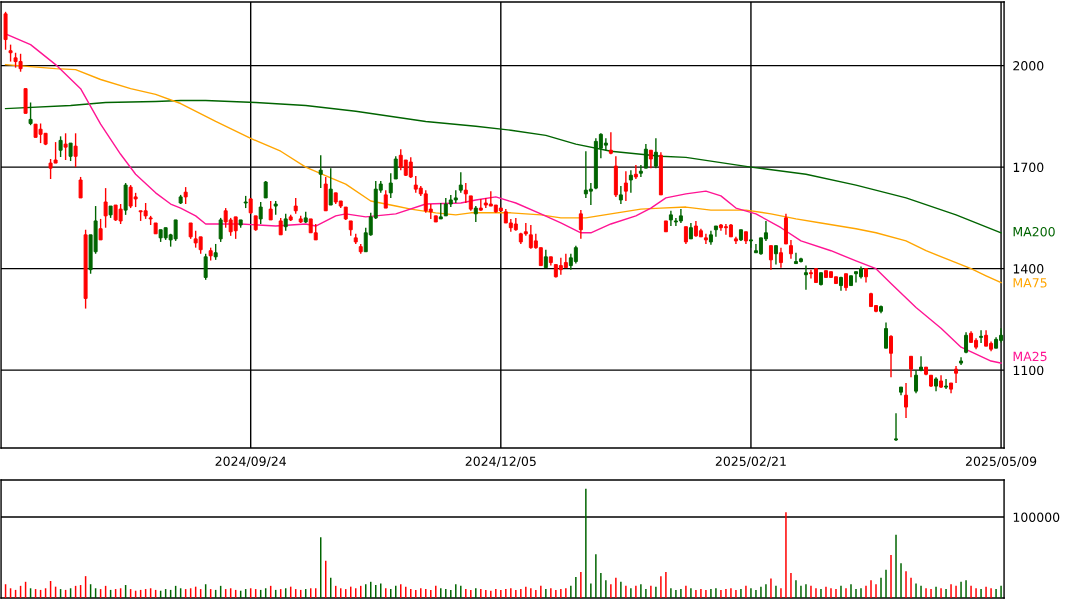 This screenshot has height=600, width=1065. Describe the element at coordinates (1036, 517) in the screenshot. I see `y-tick-label: 100000` at that location.